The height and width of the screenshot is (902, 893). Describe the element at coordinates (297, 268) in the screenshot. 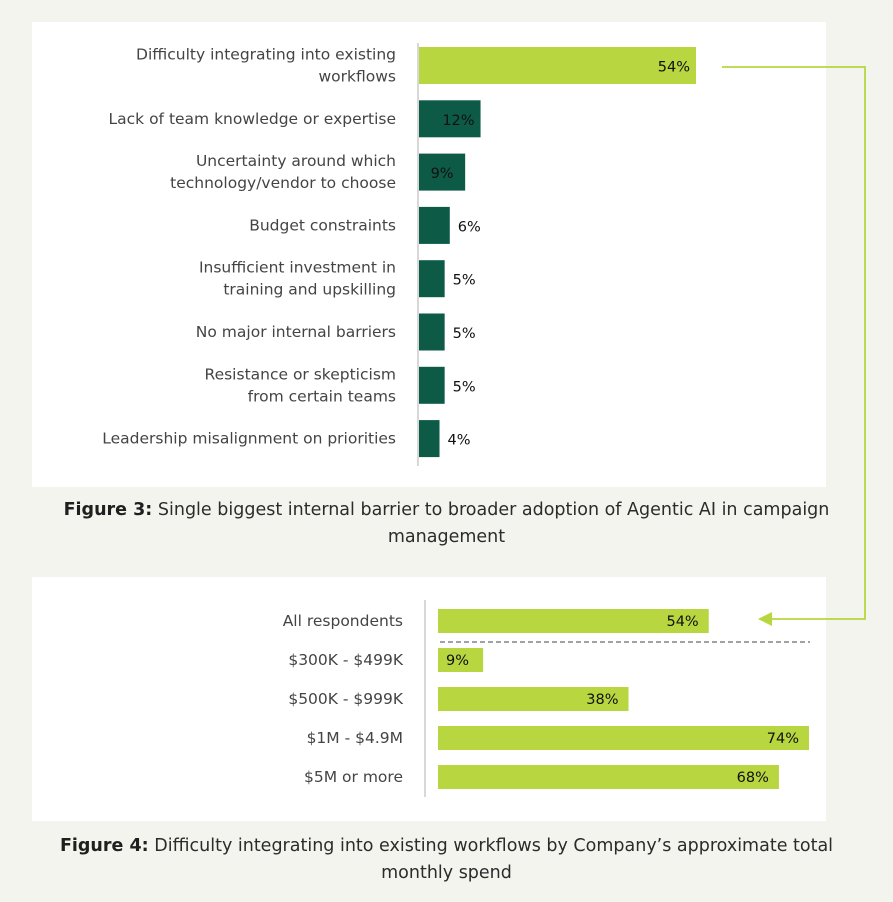

I see `figure3-category-label-4-line0: Insufficient investment in` at that location.